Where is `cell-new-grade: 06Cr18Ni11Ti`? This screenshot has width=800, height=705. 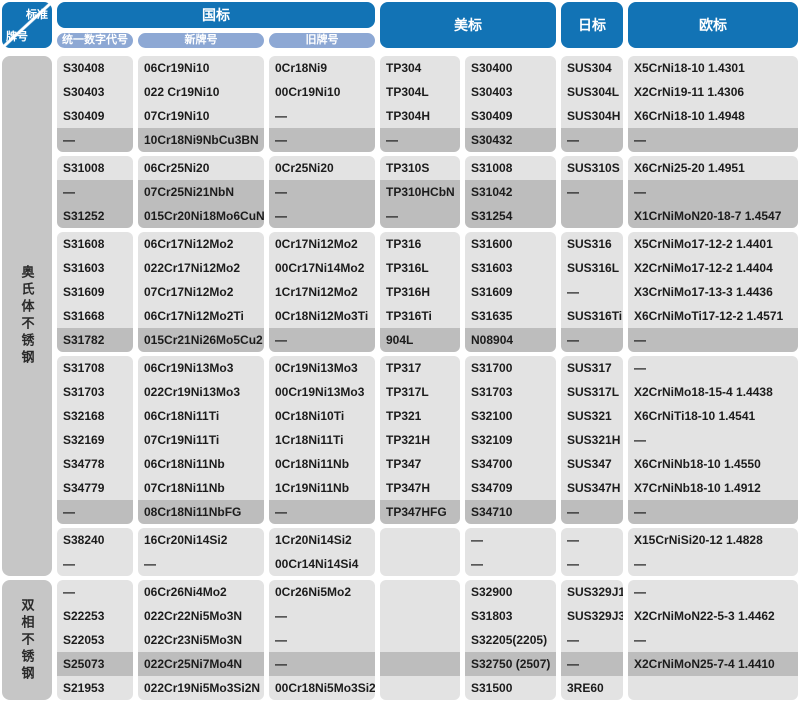 cell-new-grade: 06Cr18Ni11Ti is located at coordinates (201, 416).